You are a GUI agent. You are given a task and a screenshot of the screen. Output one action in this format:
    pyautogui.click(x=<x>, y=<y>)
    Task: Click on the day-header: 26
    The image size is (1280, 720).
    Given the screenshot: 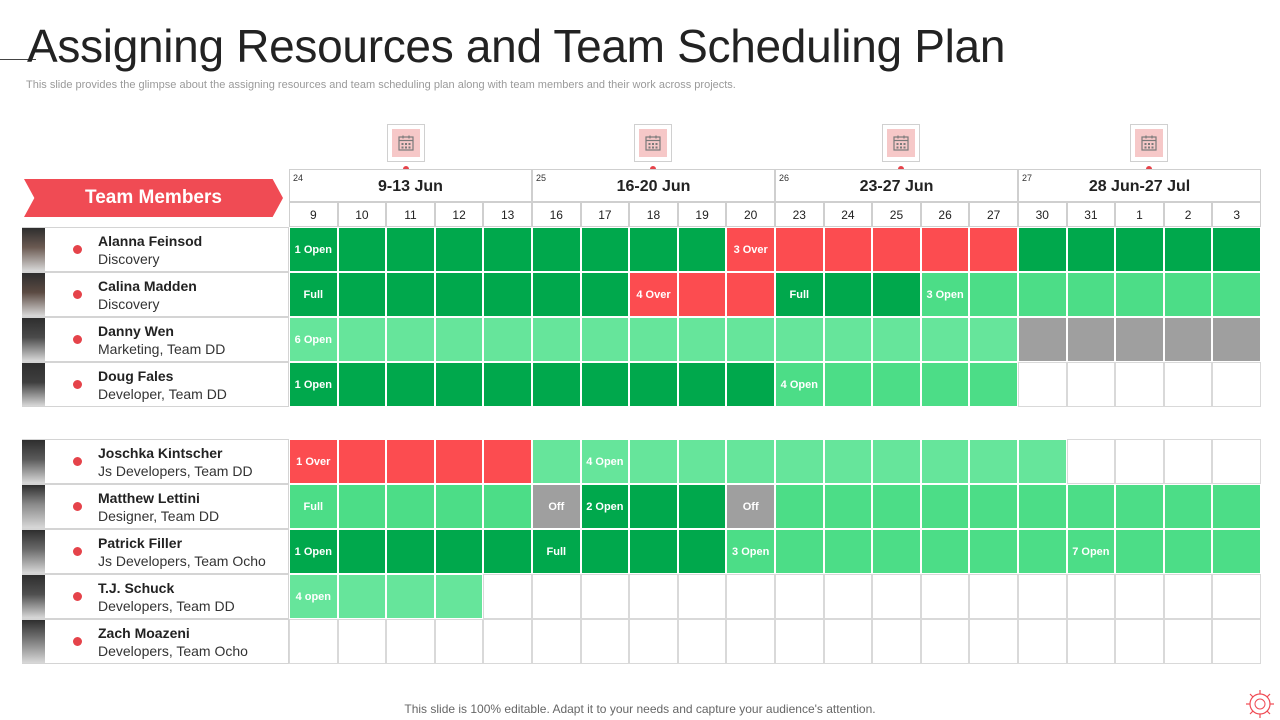 What is the action you would take?
    pyautogui.click(x=945, y=214)
    